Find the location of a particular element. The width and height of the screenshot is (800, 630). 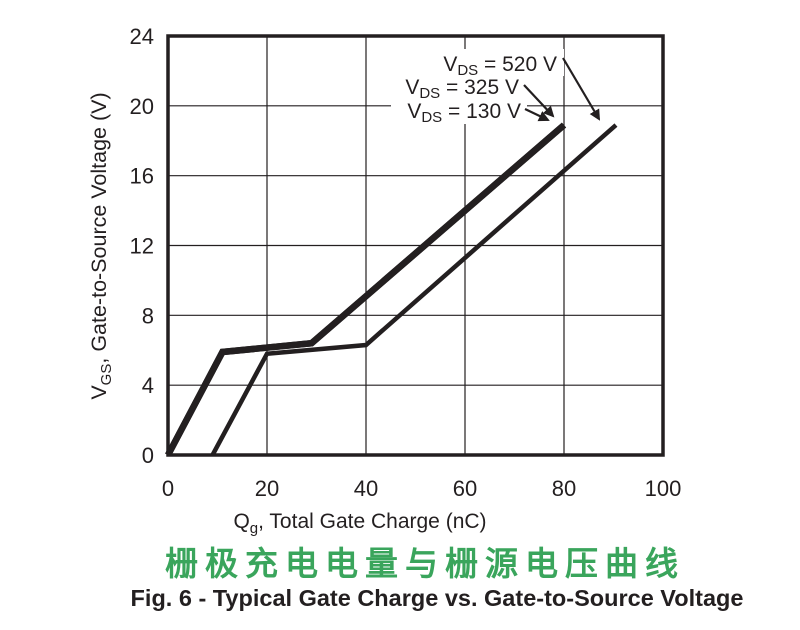

x-tick-label: 0 is located at coordinates (168, 488).